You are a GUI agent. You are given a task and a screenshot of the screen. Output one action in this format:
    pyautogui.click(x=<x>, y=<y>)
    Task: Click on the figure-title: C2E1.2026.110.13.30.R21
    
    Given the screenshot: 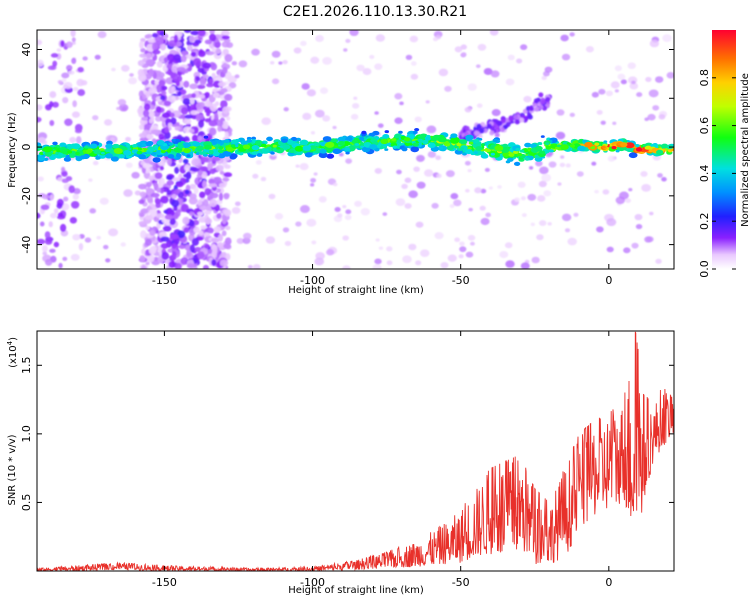 What is the action you would take?
    pyautogui.click(x=375, y=12)
    